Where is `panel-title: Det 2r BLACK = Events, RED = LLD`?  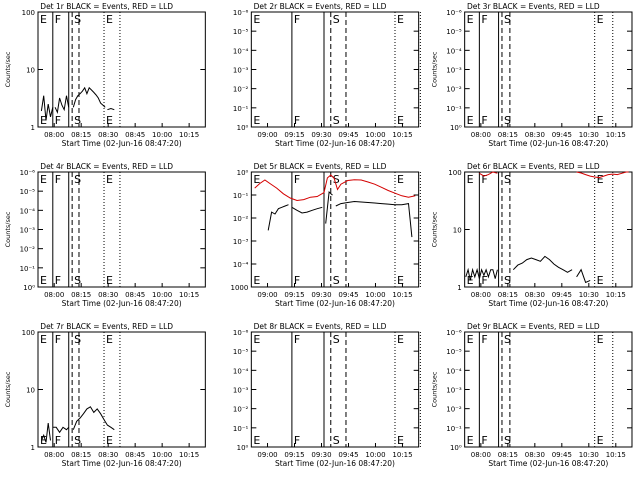 panel-title: Det 2r BLACK = Events, RED = LLD is located at coordinates (320, 6).